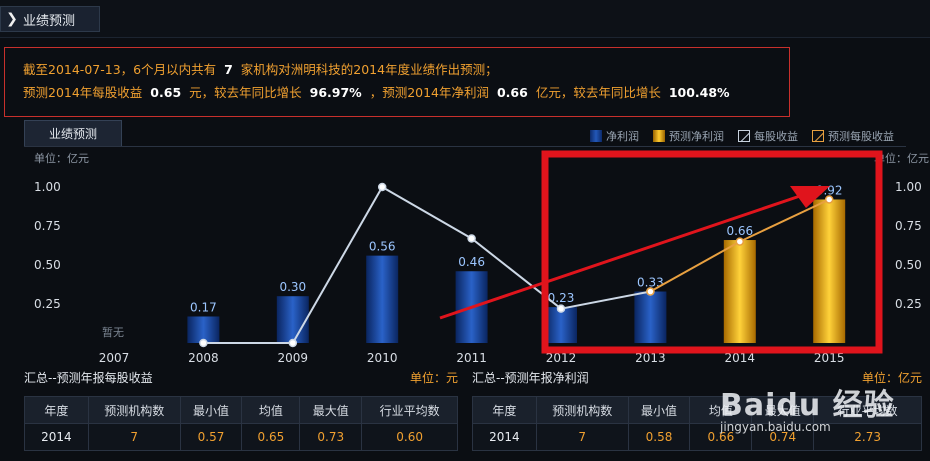 The width and height of the screenshot is (930, 461). I want to click on summary-text: 元，较去年同比增长, so click(245, 92).